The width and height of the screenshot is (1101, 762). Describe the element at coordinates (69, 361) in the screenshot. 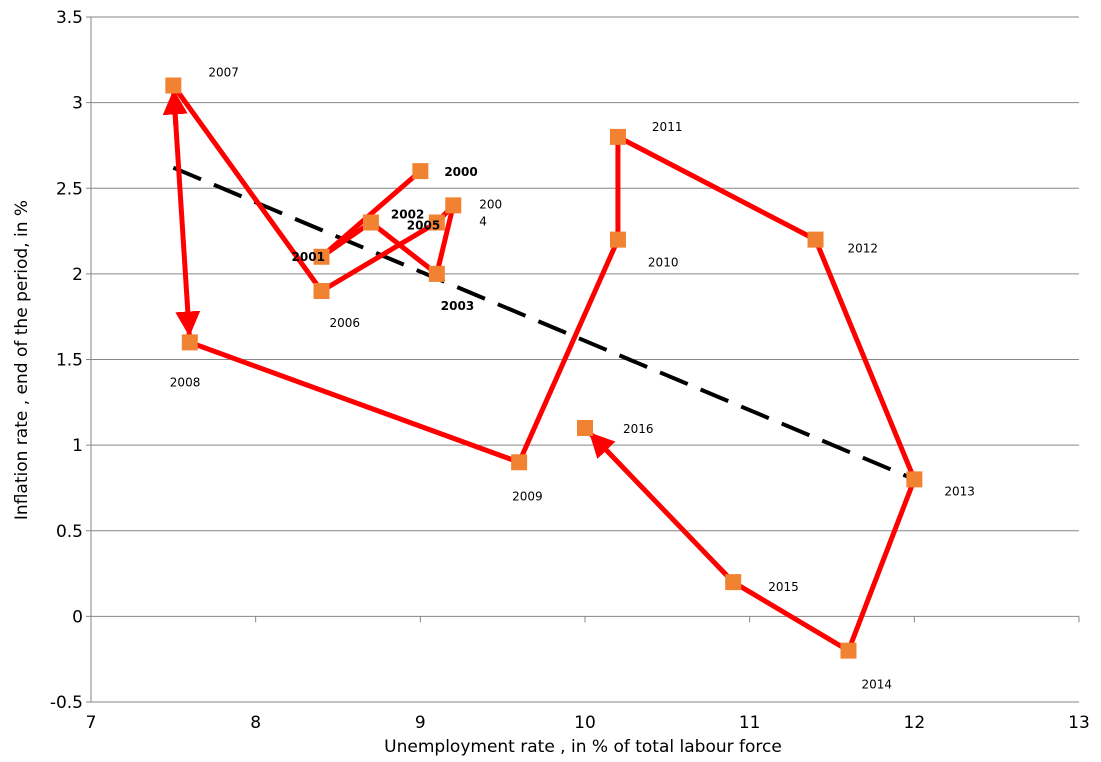

I see `y-tick-label: 1.5` at that location.